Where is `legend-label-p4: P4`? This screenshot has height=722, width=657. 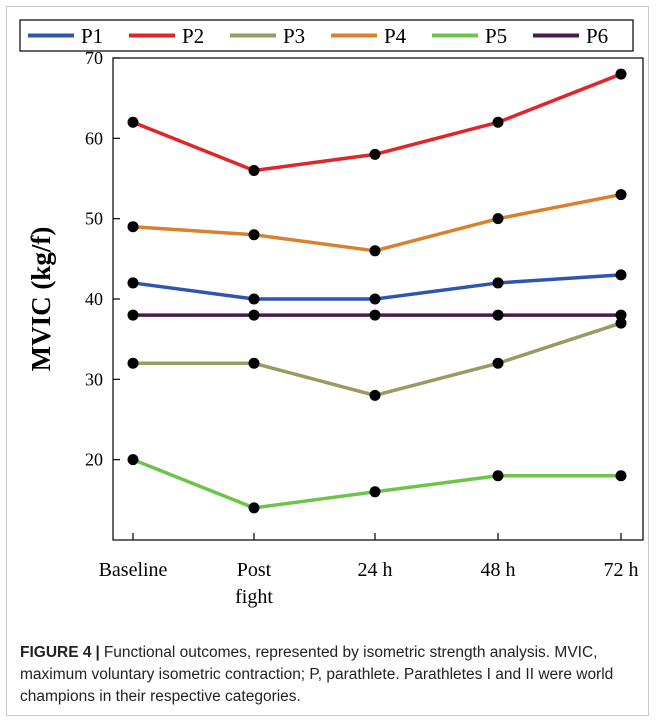 legend-label-p4: P4 is located at coordinates (395, 36).